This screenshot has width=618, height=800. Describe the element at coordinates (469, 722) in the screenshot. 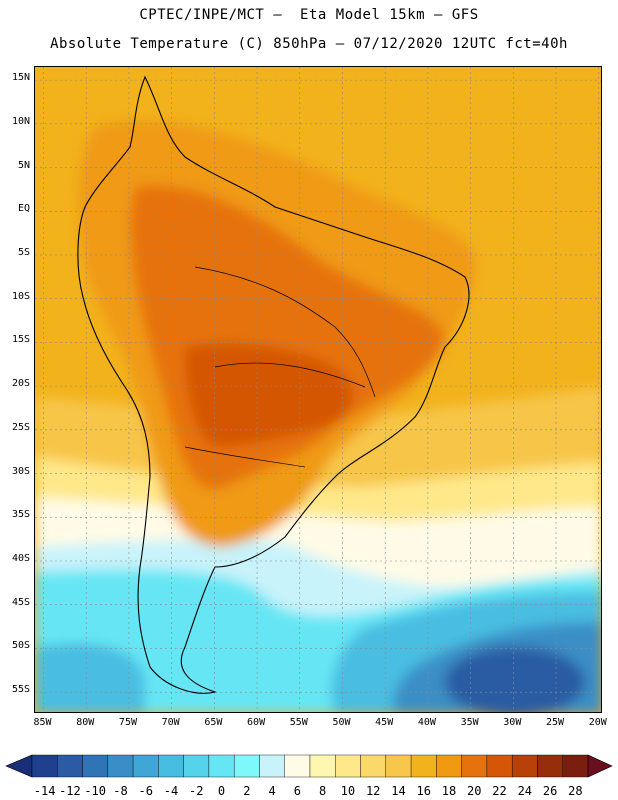

I see `lon-label: 35W` at that location.